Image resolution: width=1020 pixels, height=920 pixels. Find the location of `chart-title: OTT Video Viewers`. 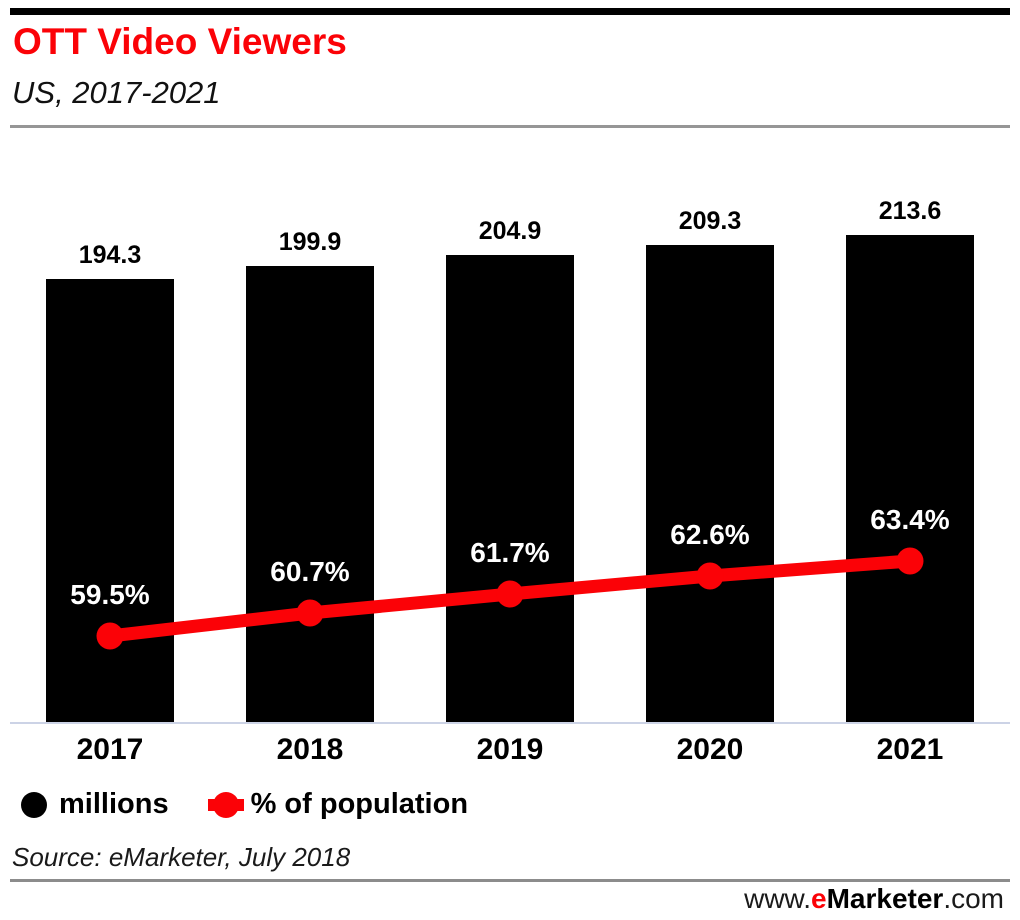

chart-title: OTT Video Viewers is located at coordinates (180, 41).